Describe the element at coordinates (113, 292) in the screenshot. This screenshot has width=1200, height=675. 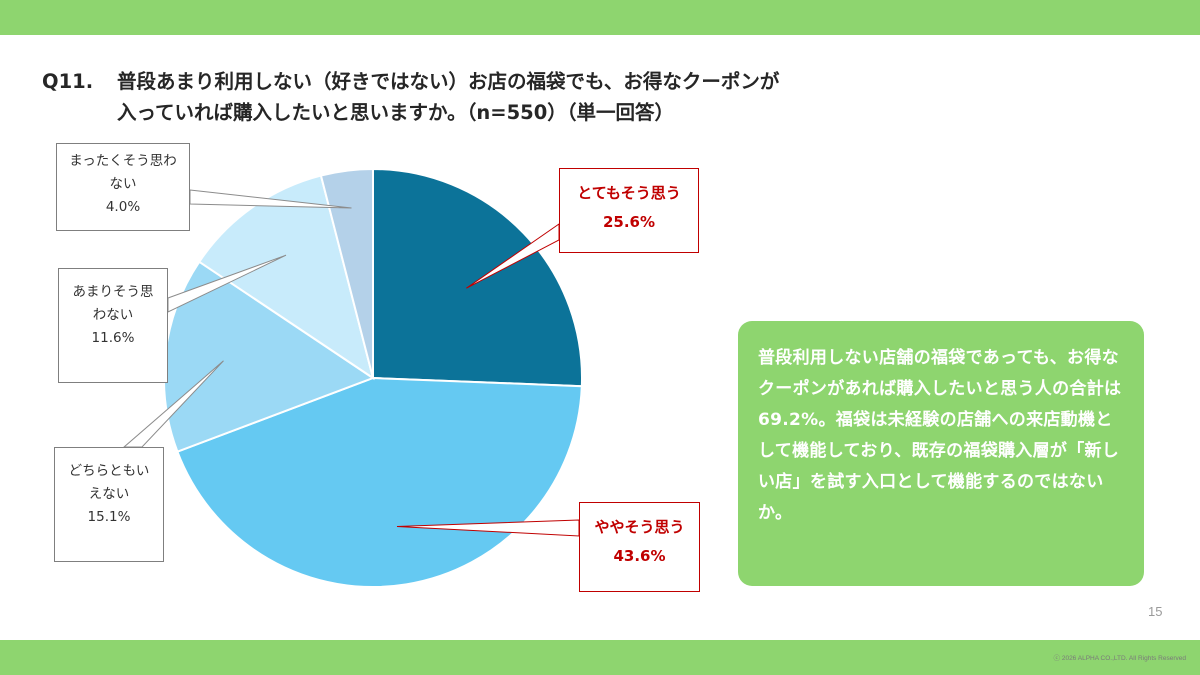
I see `slice-label-line-1: あまりそう思` at that location.